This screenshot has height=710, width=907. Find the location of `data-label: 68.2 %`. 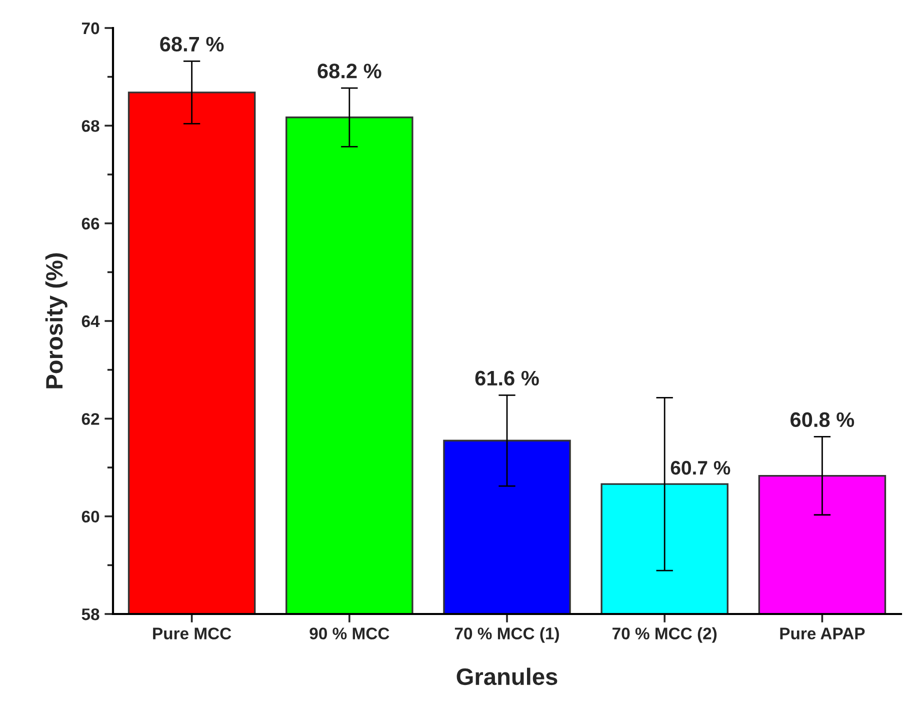

data-label: 68.2 % is located at coordinates (350, 71).